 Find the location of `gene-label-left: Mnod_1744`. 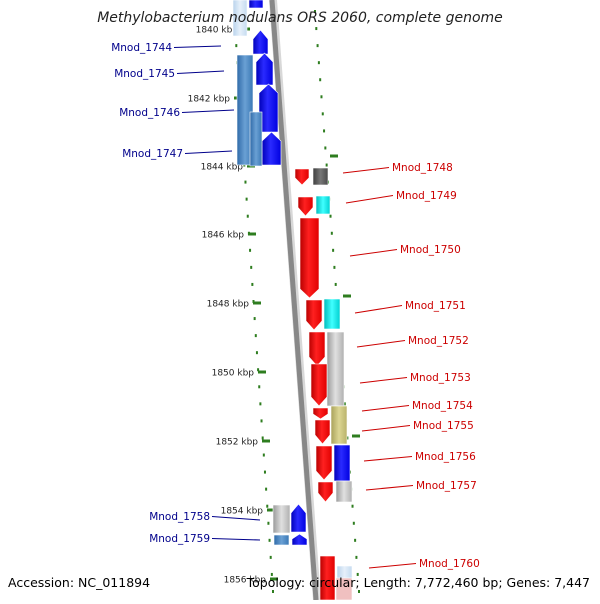

gene-label-left: Mnod_1744 is located at coordinates (141, 48).